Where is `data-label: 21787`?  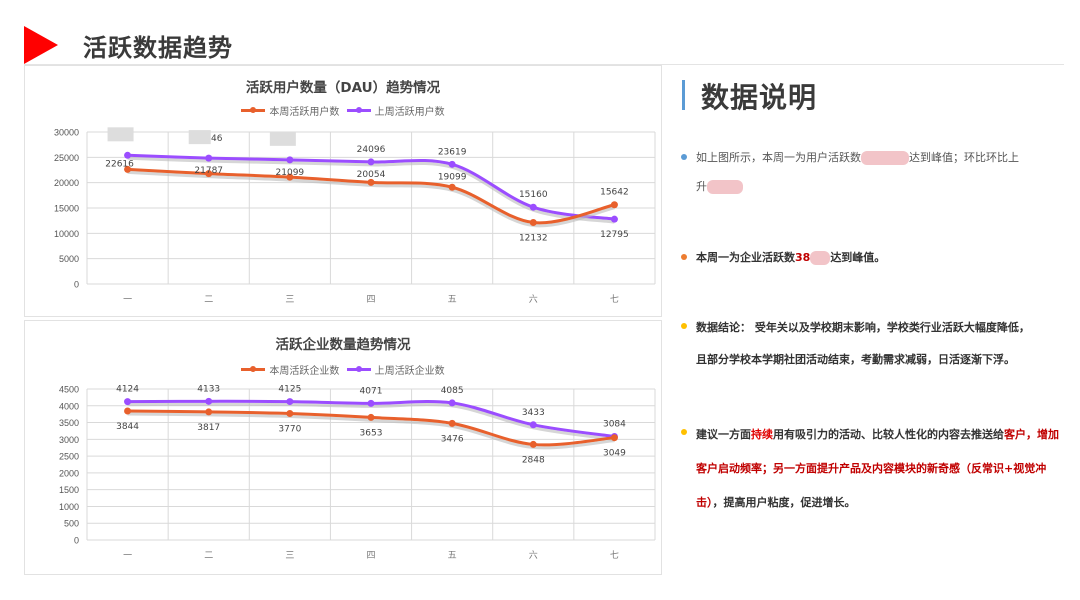 data-label: 21787 is located at coordinates (208, 171).